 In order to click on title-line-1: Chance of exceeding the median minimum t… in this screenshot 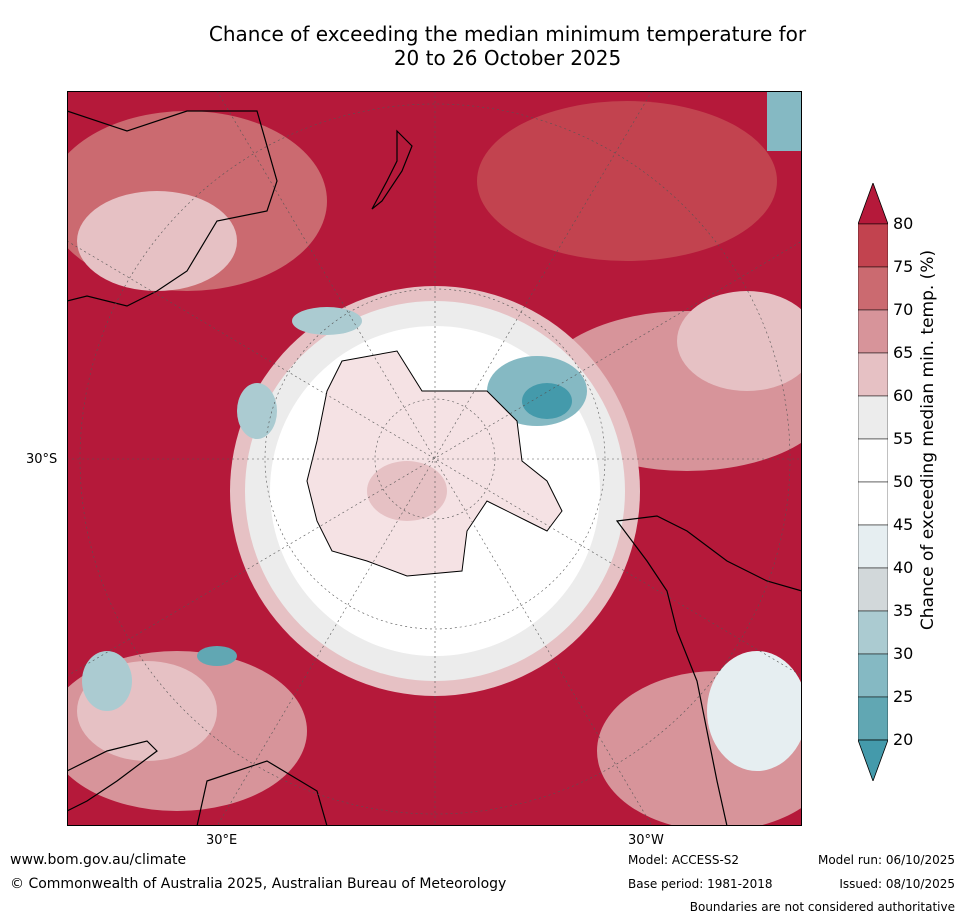, I will do `click(507, 34)`.